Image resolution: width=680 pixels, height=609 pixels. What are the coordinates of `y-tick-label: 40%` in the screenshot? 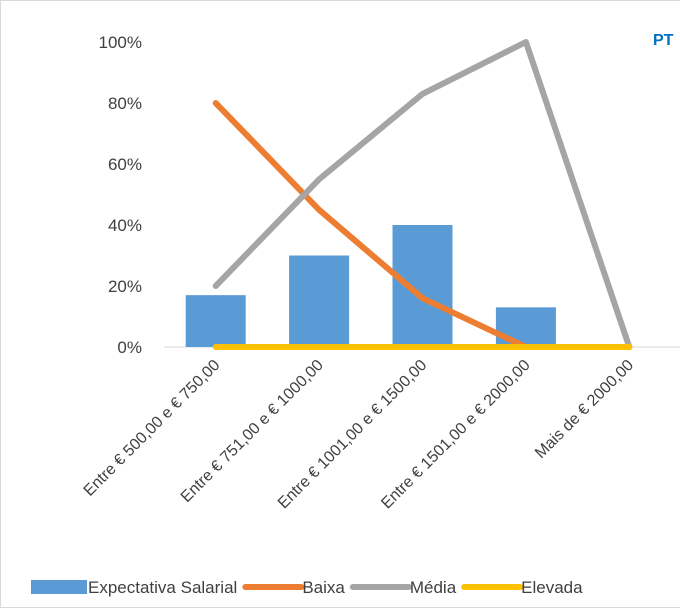 It's located at (125, 225).